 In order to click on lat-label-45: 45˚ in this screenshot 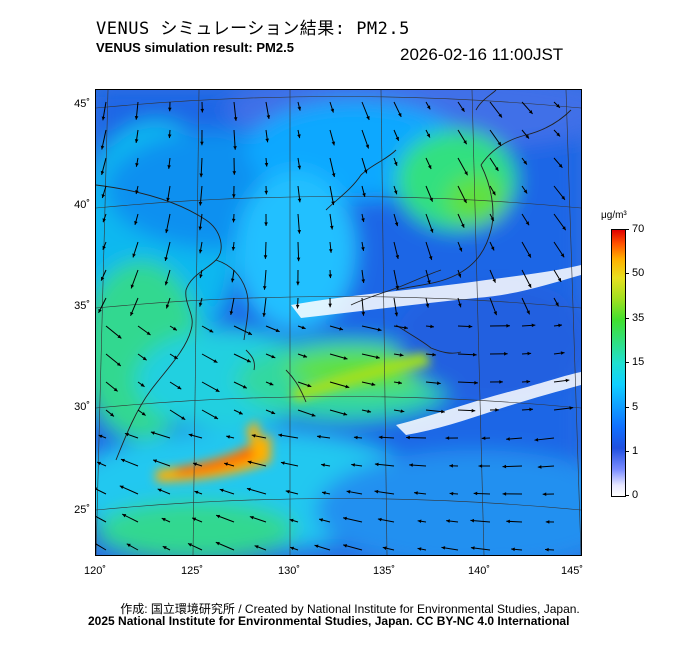, I will do `click(82, 104)`.